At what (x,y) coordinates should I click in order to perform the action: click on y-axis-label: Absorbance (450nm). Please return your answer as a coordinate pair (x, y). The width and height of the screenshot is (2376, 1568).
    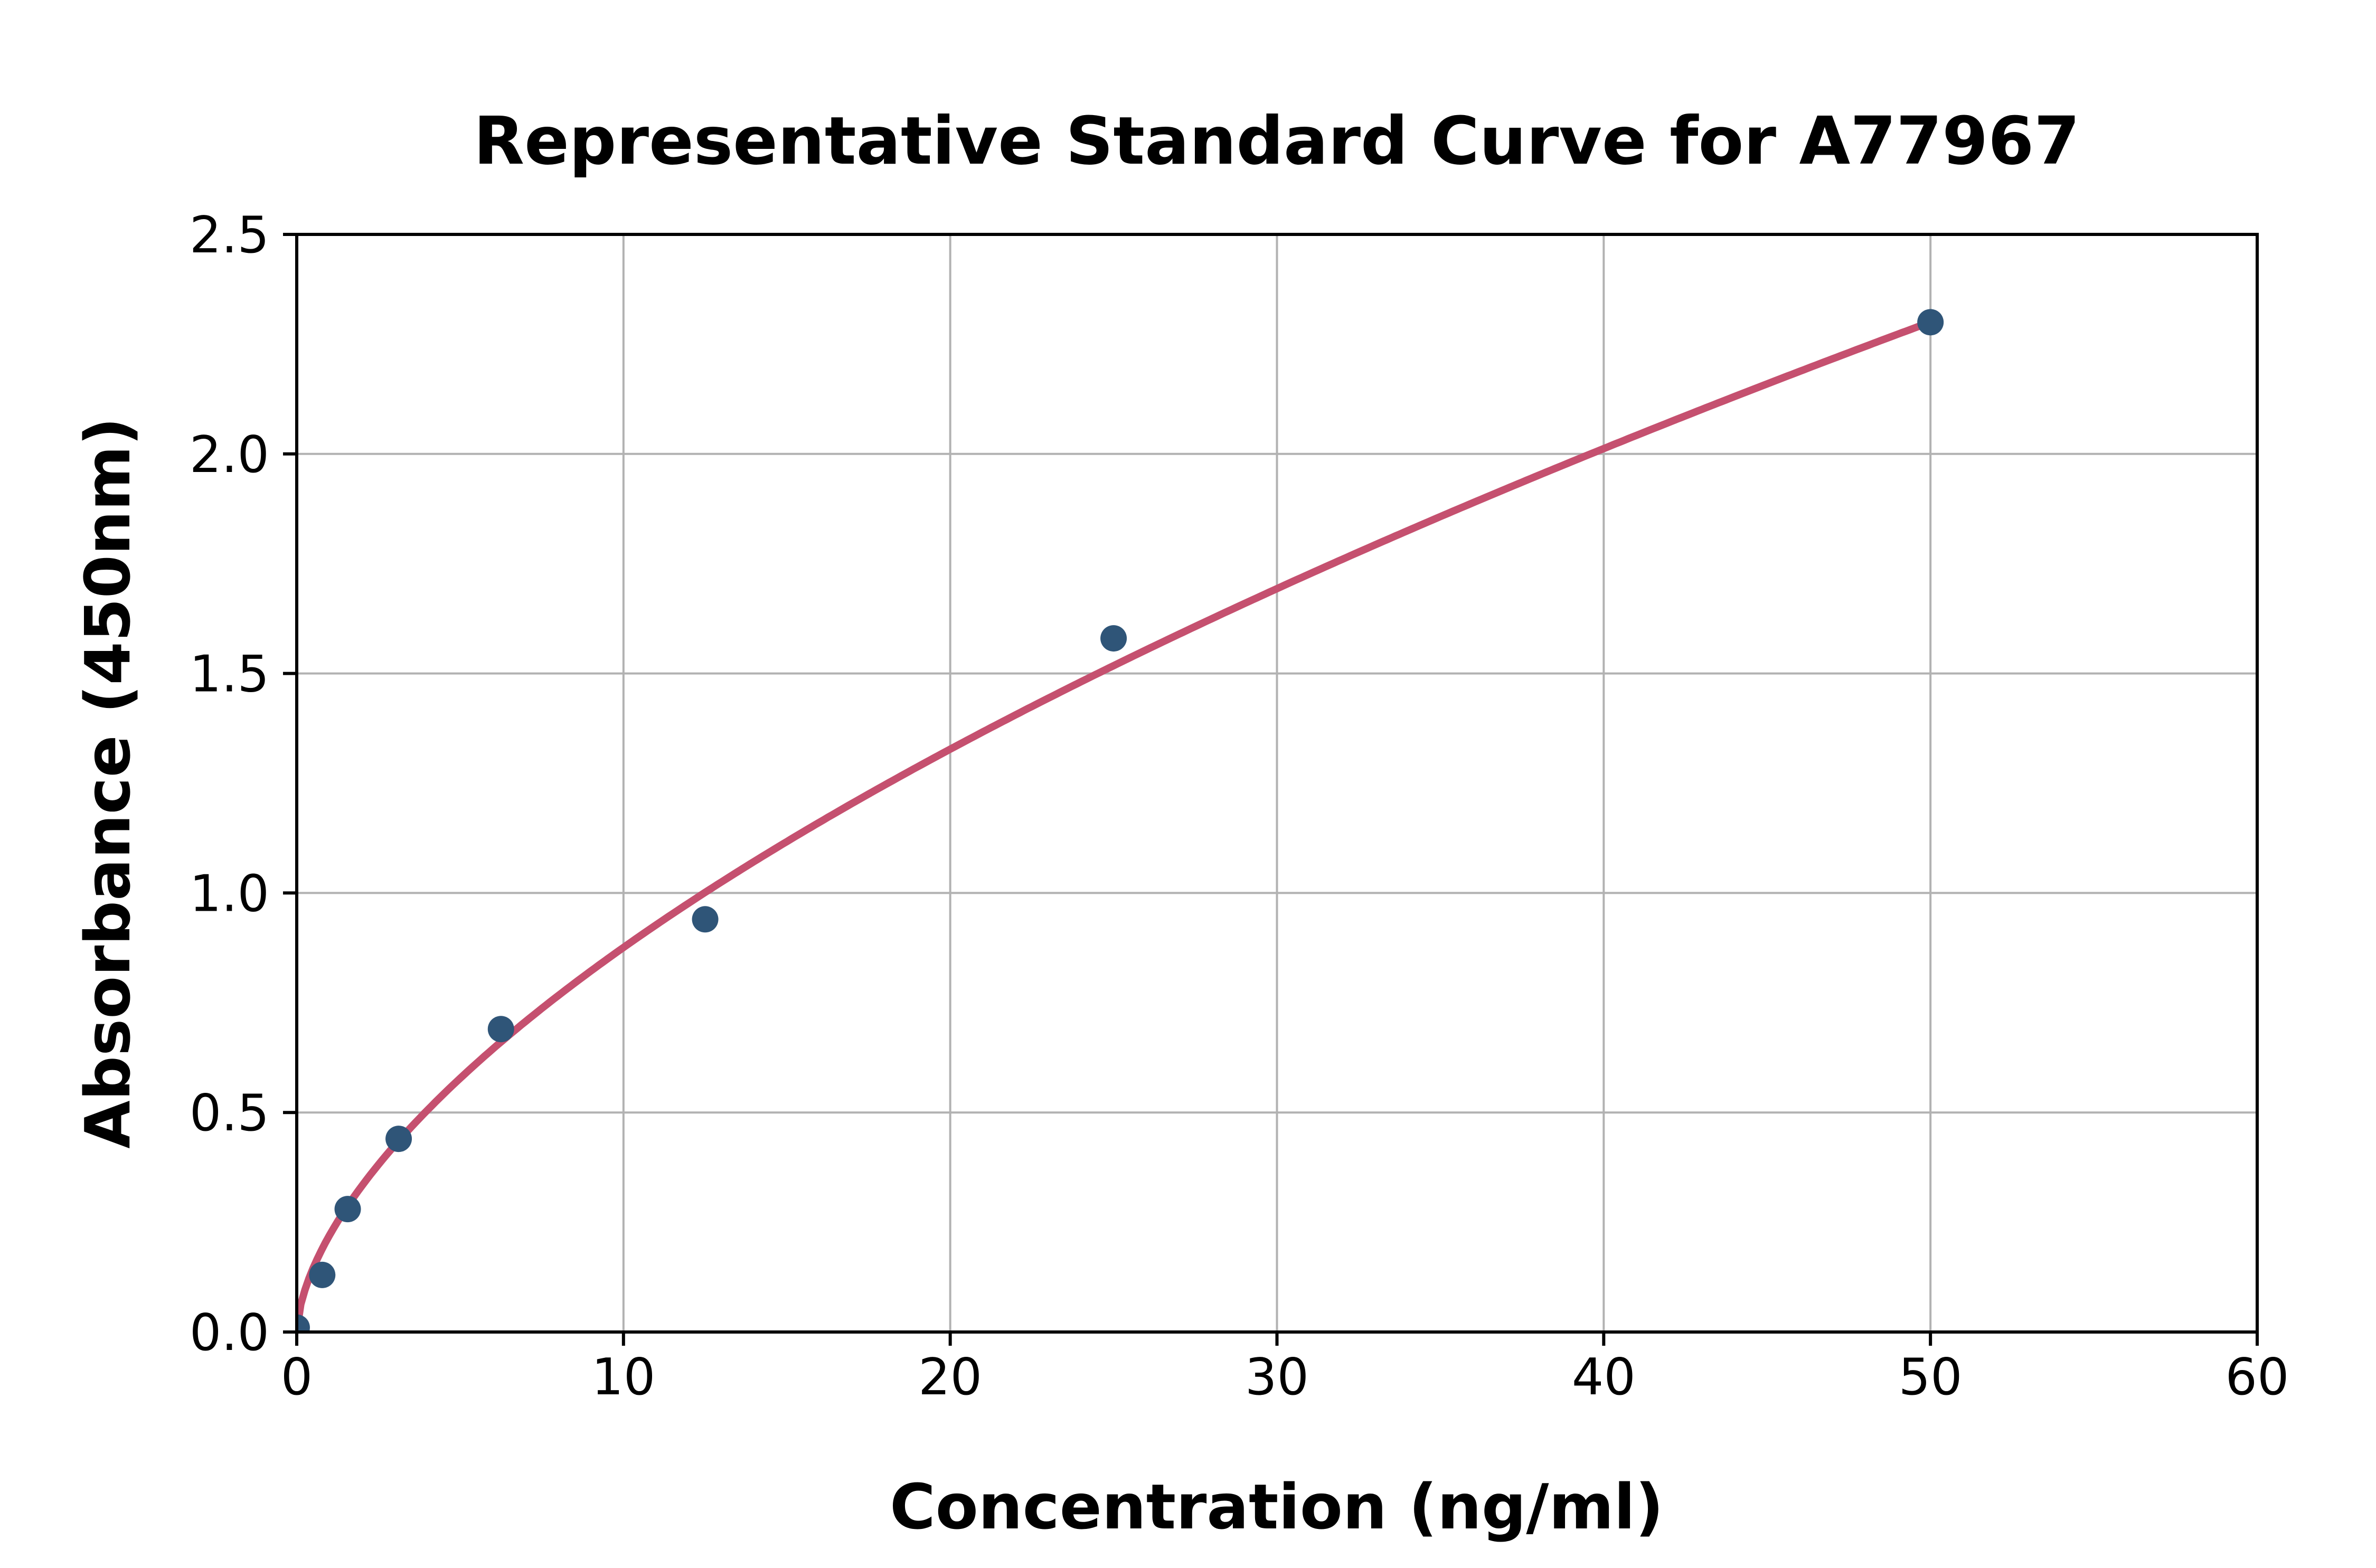
    Looking at the image, I should click on (108, 783).